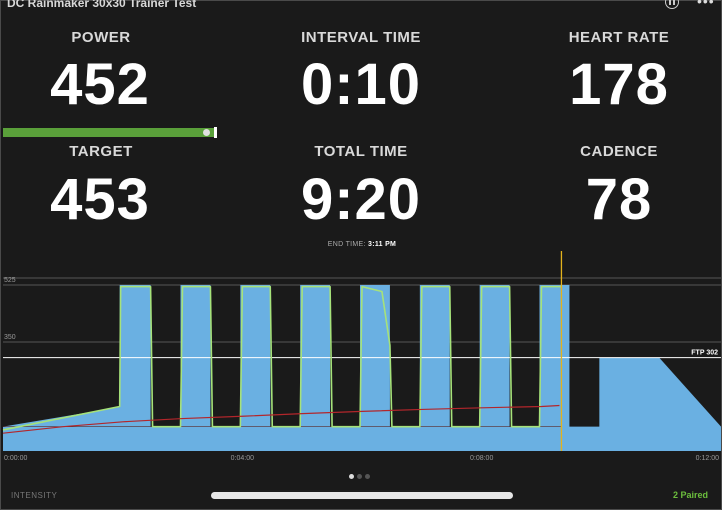  I want to click on home-indicator, so click(362, 495).